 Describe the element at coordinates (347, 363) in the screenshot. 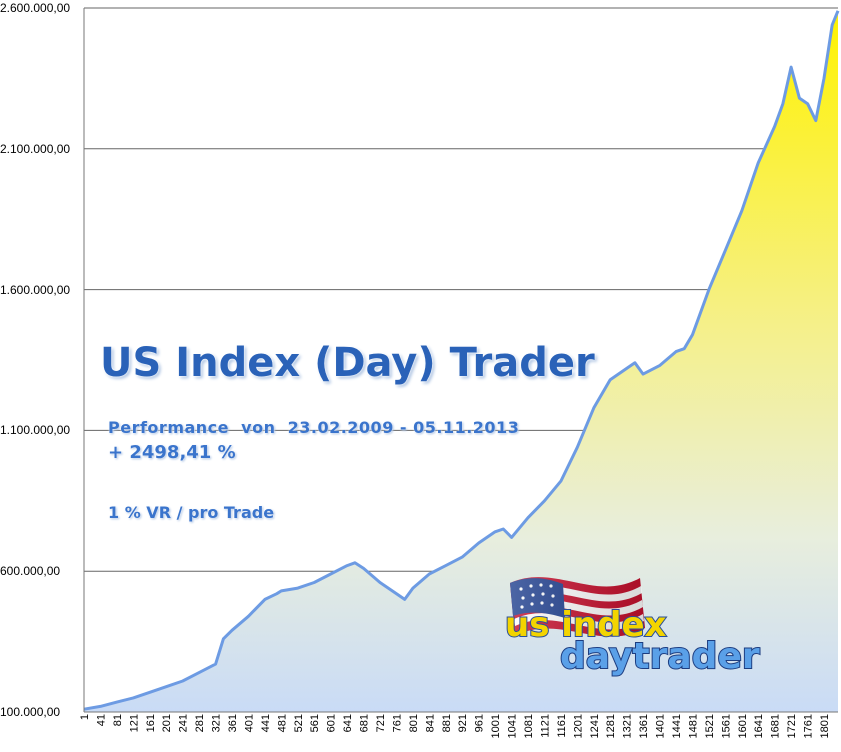

I see `chart-overlay-title: US Index (Day) Trader` at that location.